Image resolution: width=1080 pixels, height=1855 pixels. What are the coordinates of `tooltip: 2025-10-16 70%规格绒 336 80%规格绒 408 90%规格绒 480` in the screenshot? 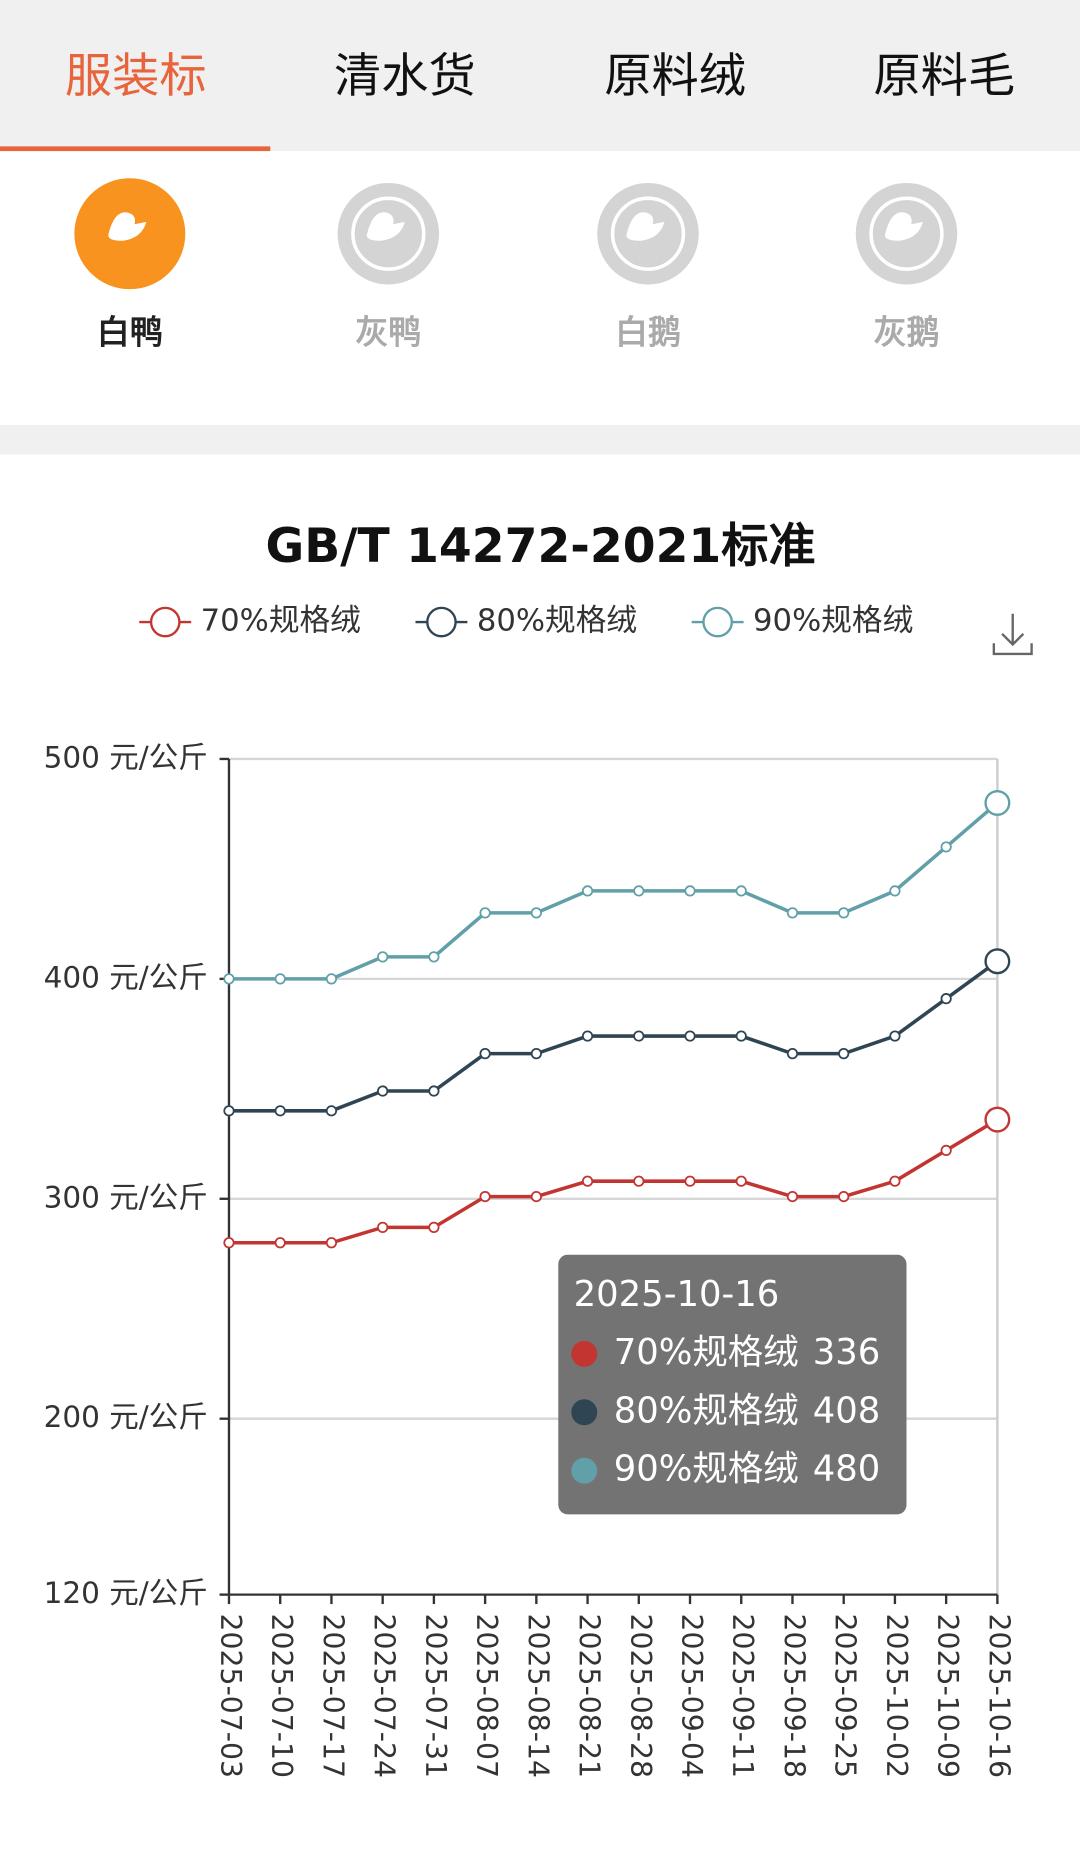 It's located at (732, 1384).